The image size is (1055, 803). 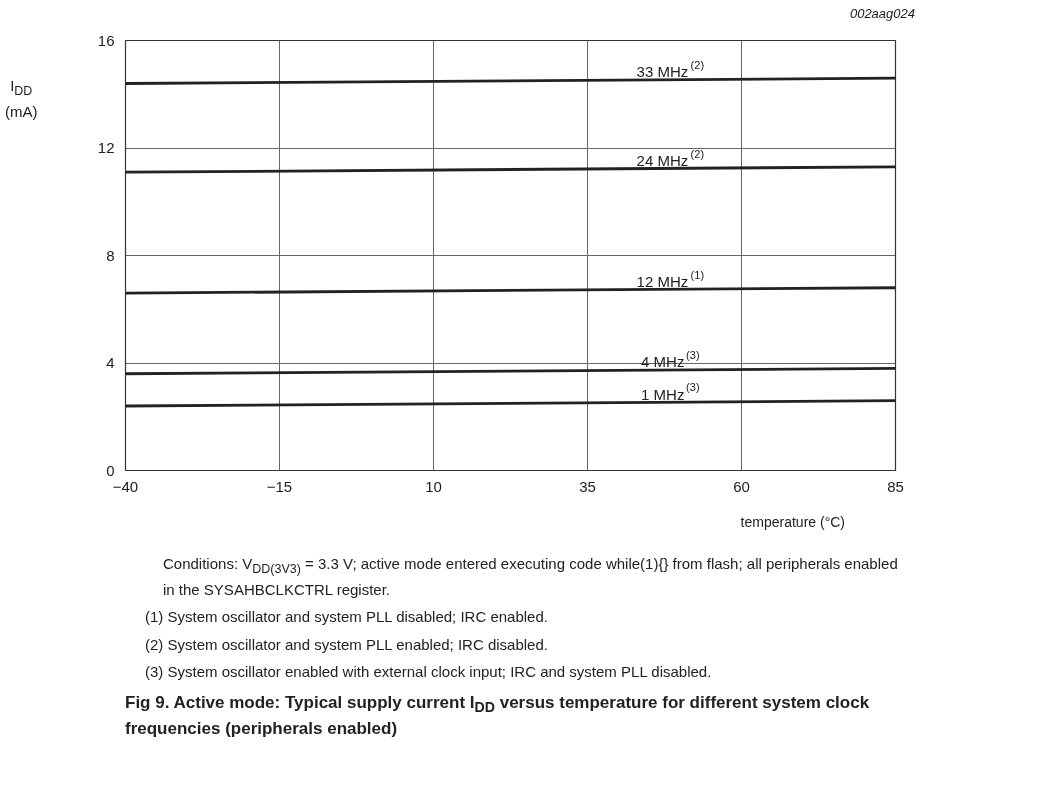 I want to click on x-tick-label: −15, so click(x=279, y=486).